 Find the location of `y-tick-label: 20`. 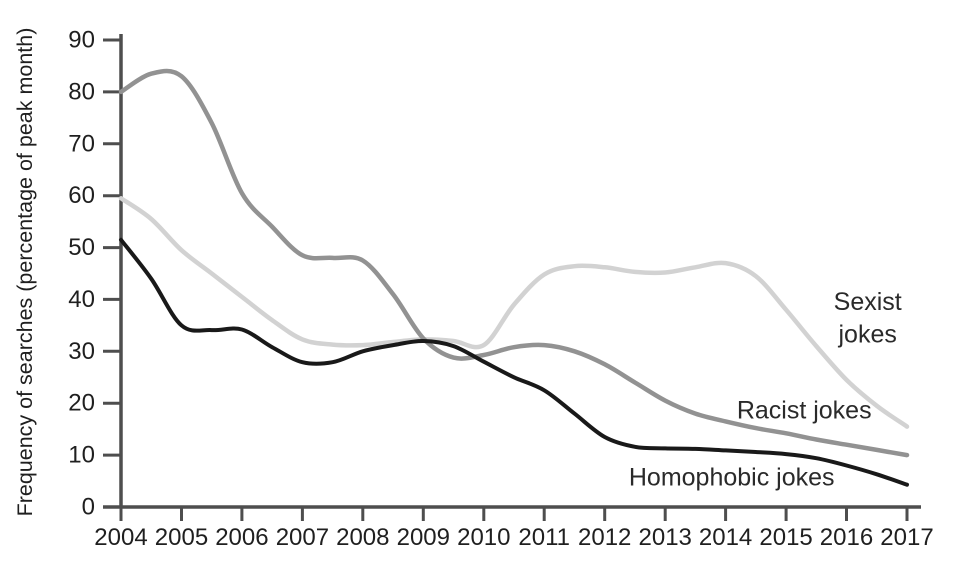

y-tick-label: 20 is located at coordinates (81, 403).